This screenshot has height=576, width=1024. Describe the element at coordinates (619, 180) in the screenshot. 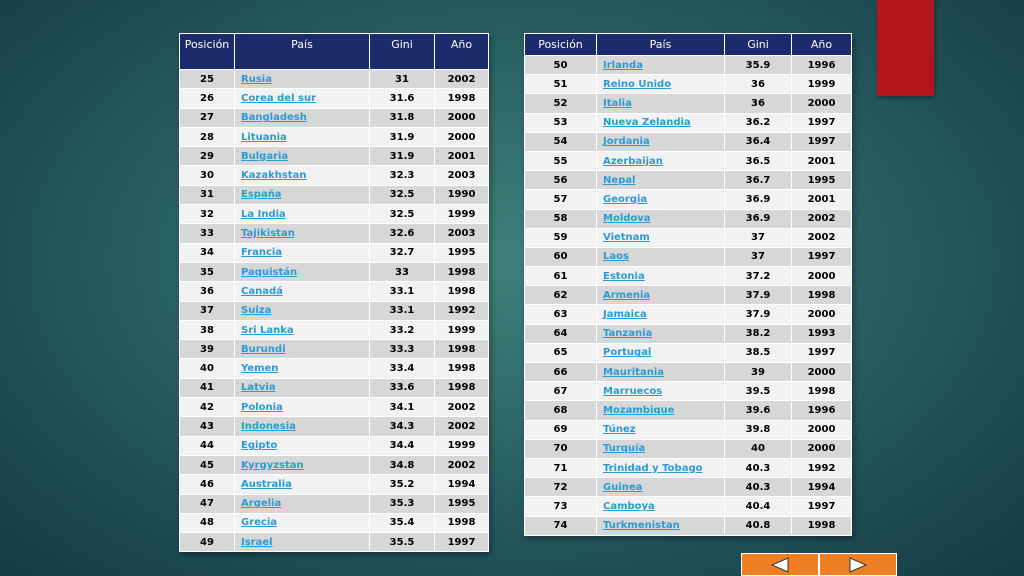

I see `country-link: Nepal` at that location.